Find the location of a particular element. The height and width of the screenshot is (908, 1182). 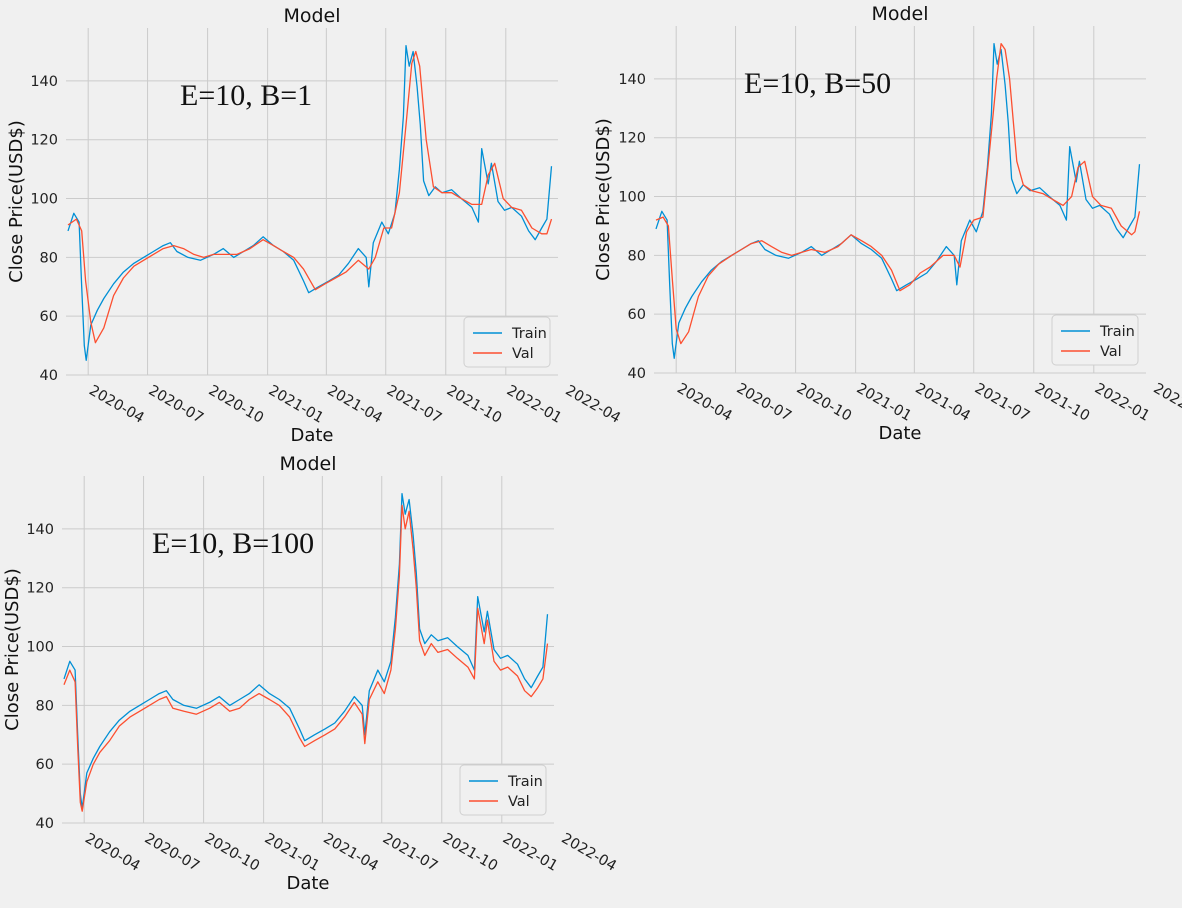

annotation-text: E=10, B=100 is located at coordinates (233, 543).